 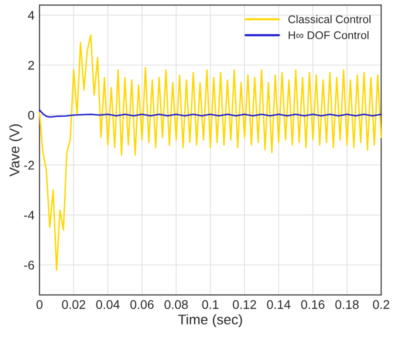 What do you see at coordinates (31, 65) in the screenshot?
I see `y-tick-label: 2` at bounding box center [31, 65].